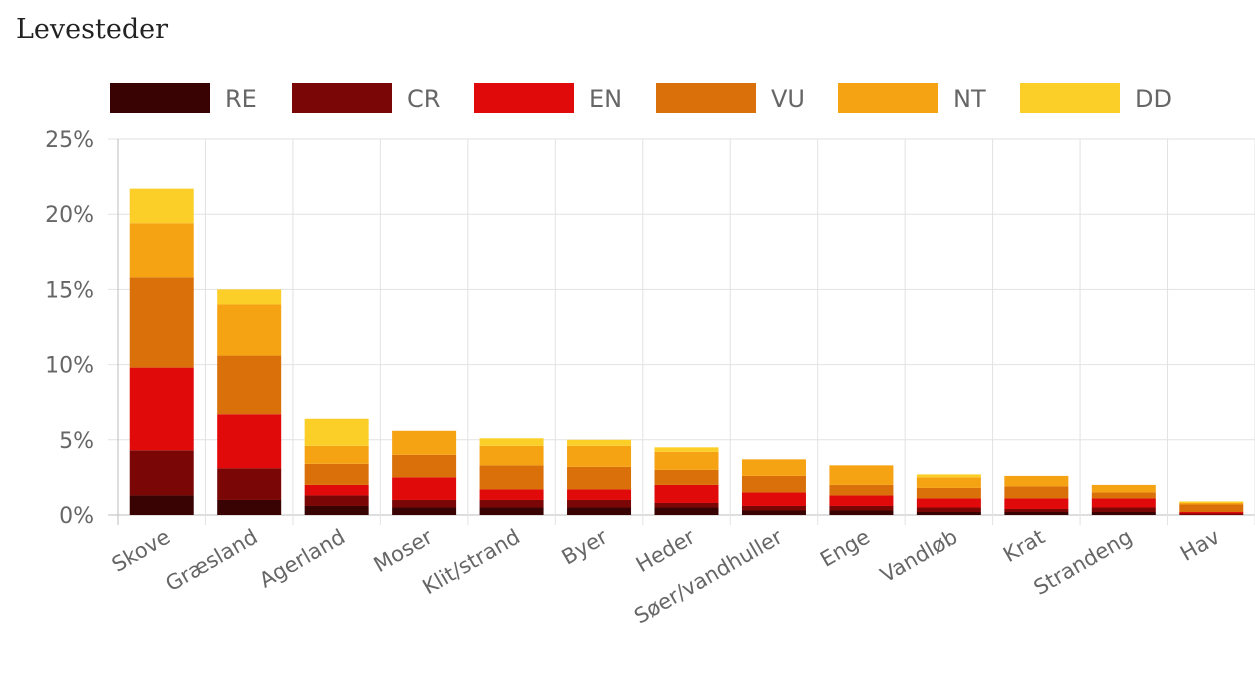  What do you see at coordinates (708, 576) in the screenshot?
I see `x-tick-label: Søer/vandhuller` at bounding box center [708, 576].